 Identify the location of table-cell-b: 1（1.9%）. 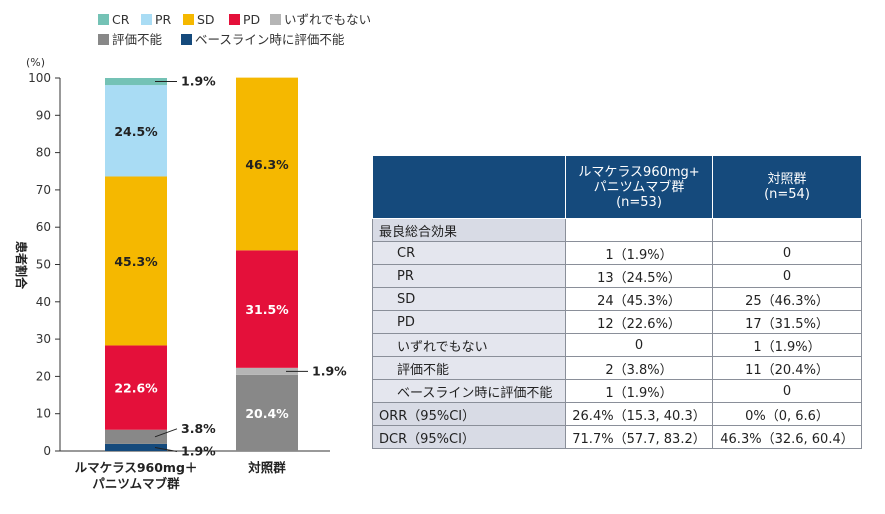
(787, 345).